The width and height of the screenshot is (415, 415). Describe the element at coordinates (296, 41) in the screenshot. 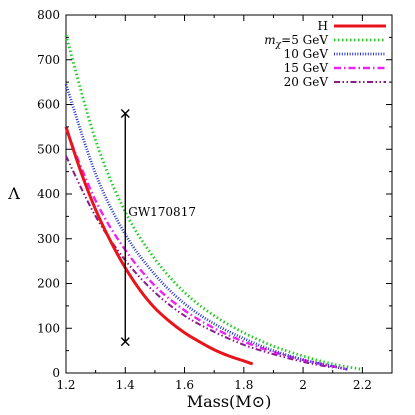

I see `legend-label: mχ=5 GeV` at that location.